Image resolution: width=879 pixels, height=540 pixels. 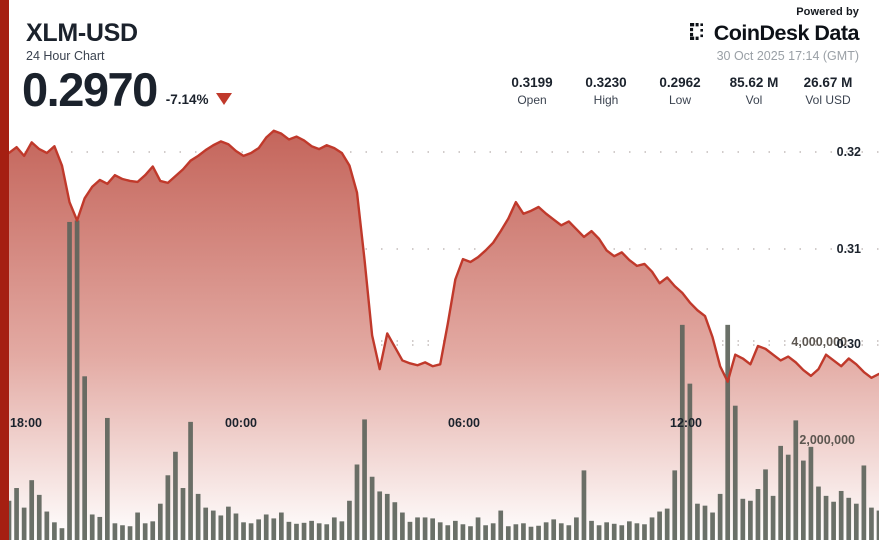 What do you see at coordinates (532, 100) in the screenshot?
I see `stat-open-label: Open` at bounding box center [532, 100].